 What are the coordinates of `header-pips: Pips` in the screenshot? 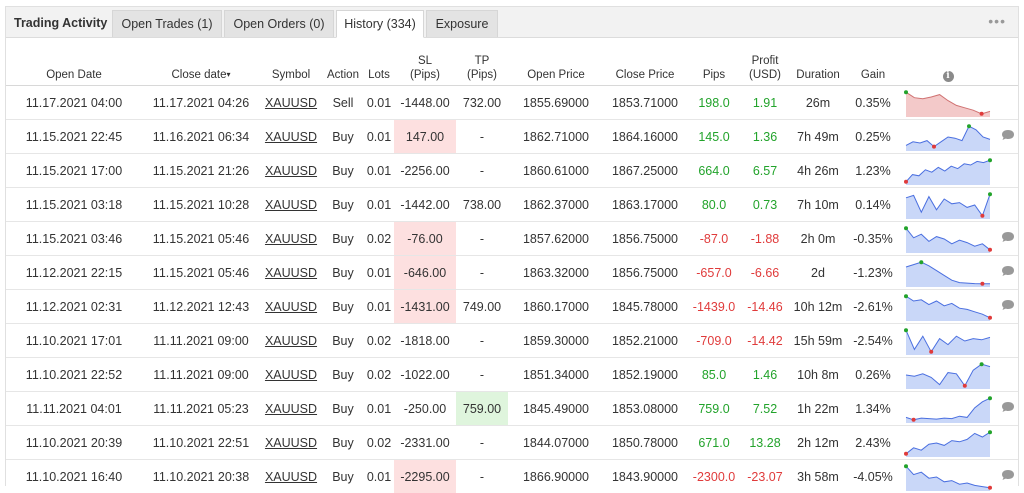 It's located at (714, 62).